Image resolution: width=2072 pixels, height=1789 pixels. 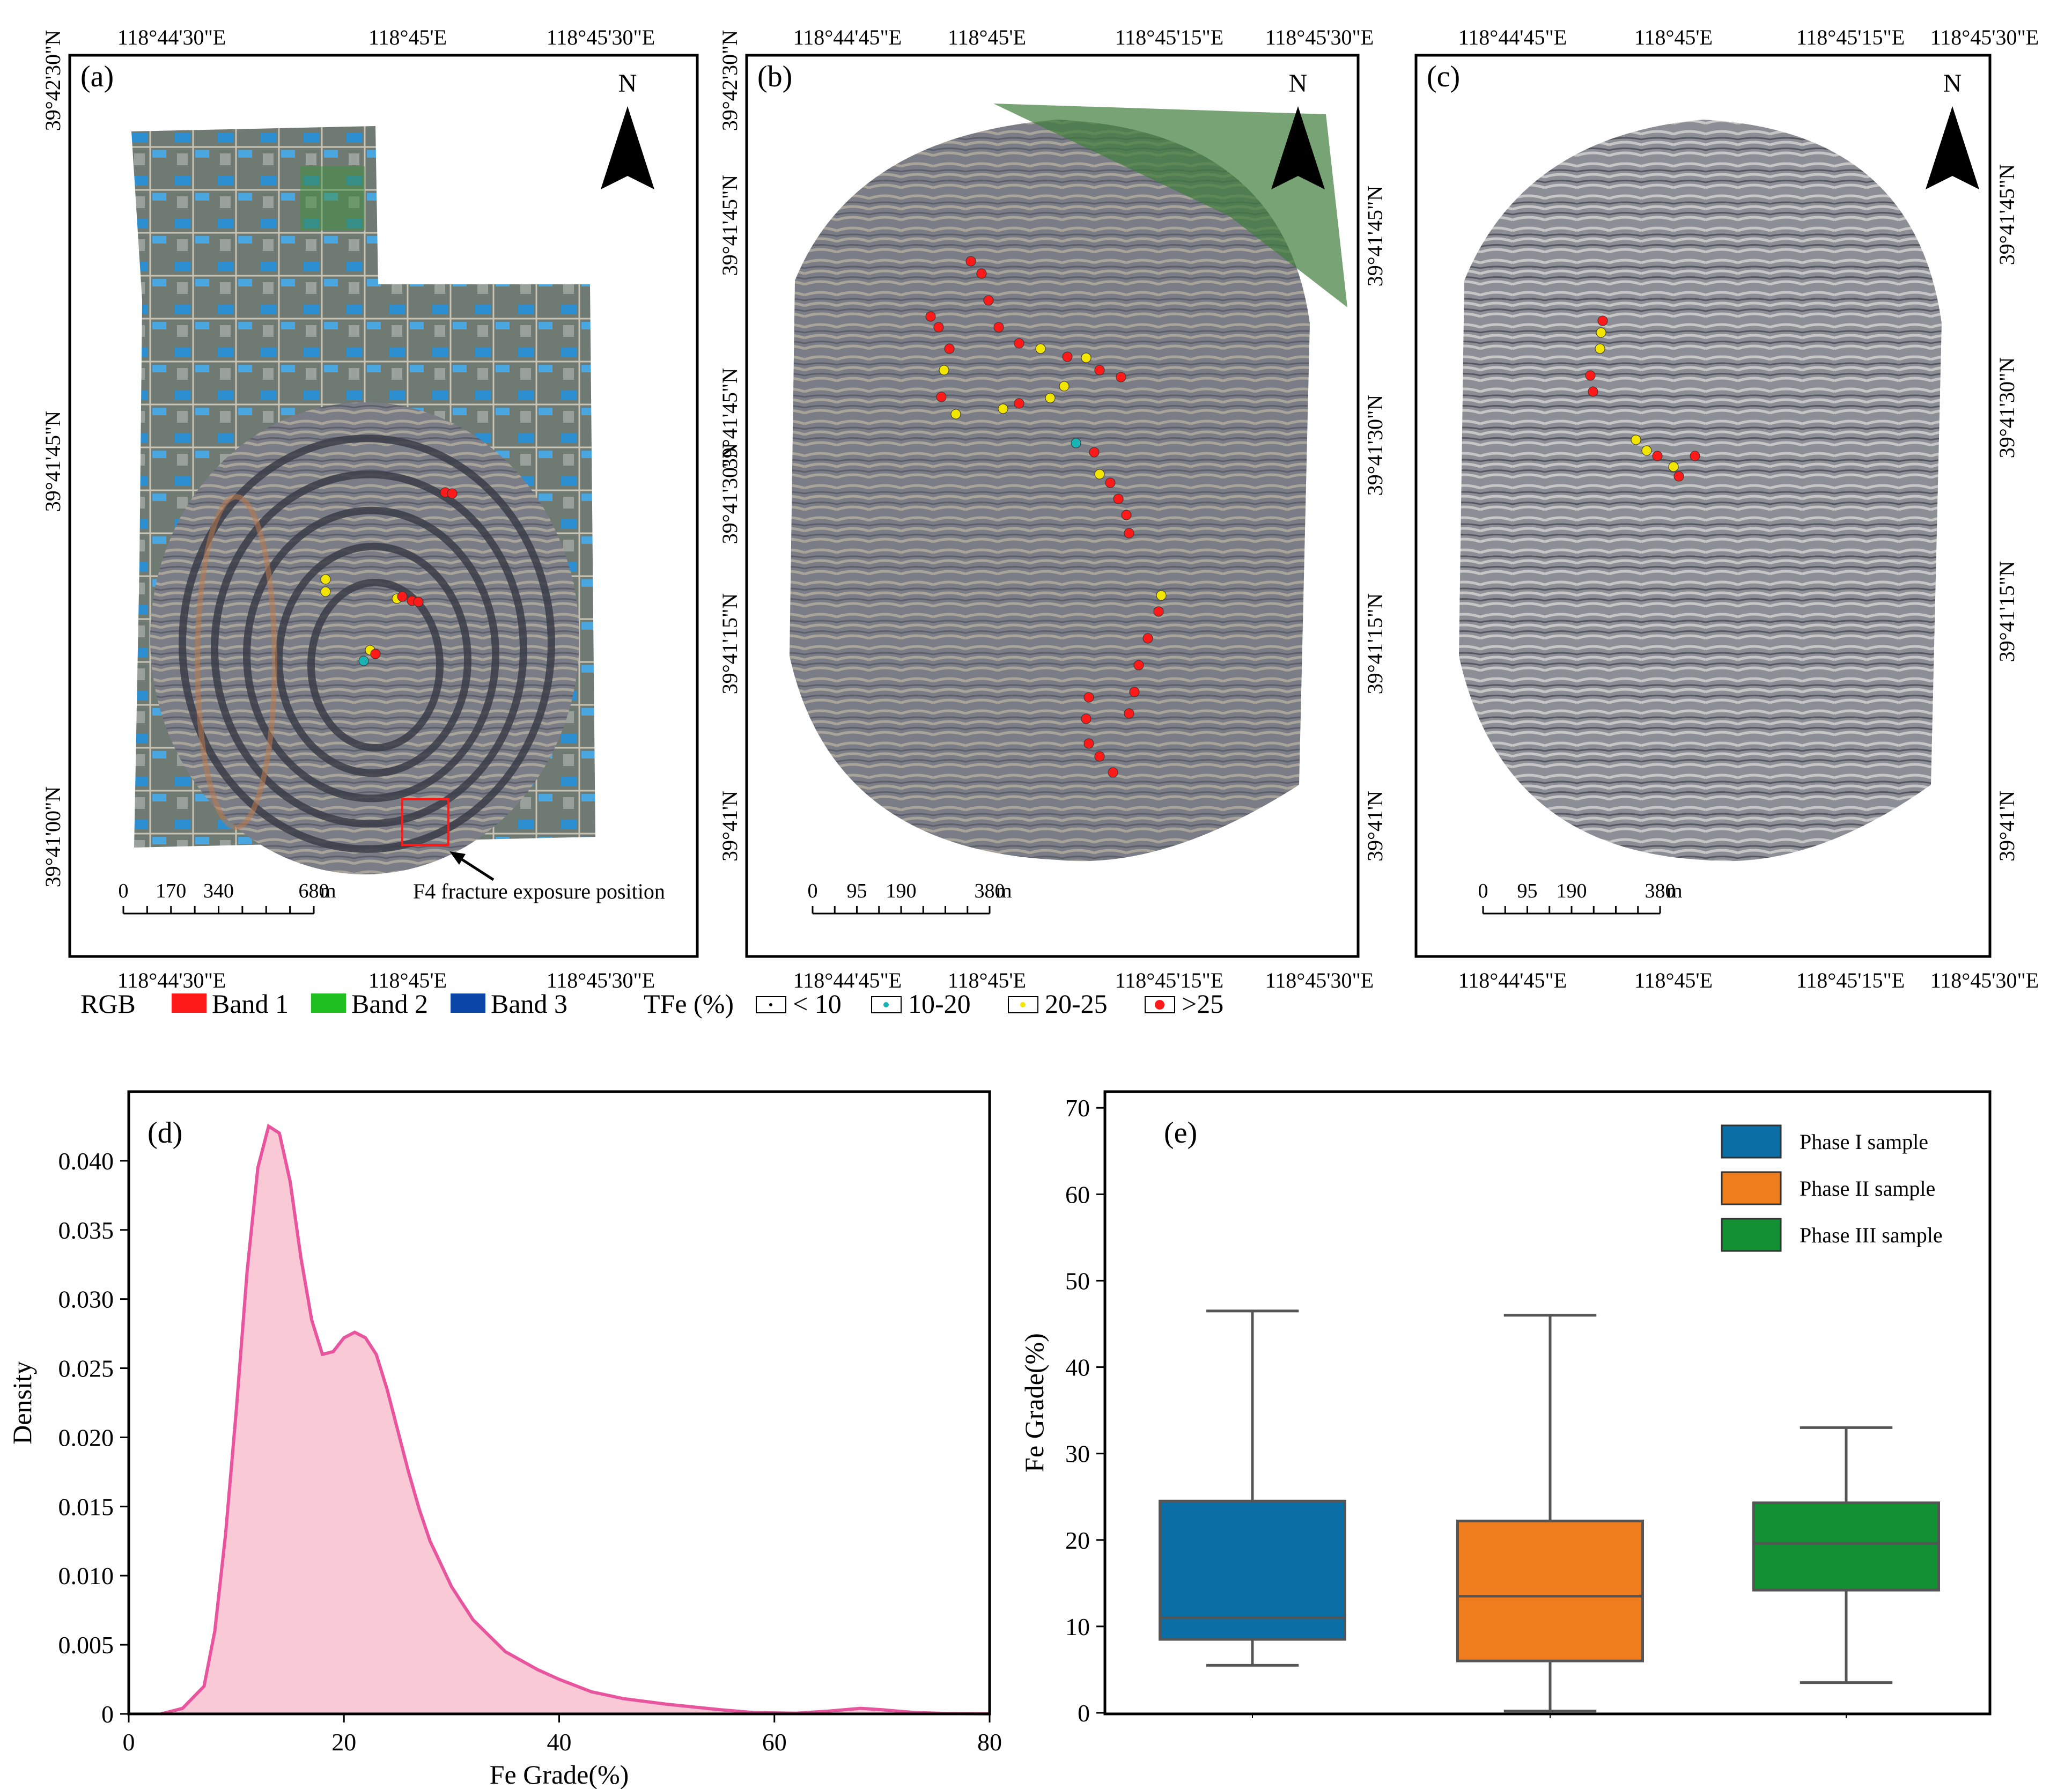 I want to click on tfe-legend-label: 20-25, so click(x=1076, y=1004).